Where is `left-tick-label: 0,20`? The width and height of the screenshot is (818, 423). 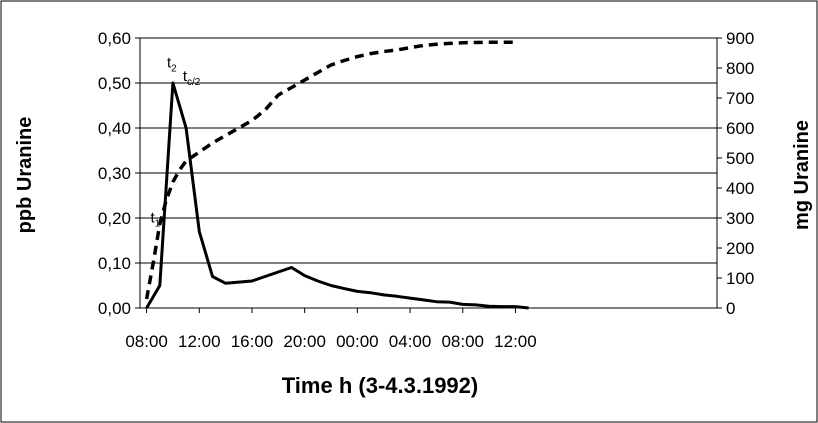
left-tick-label: 0,20 is located at coordinates (114, 218).